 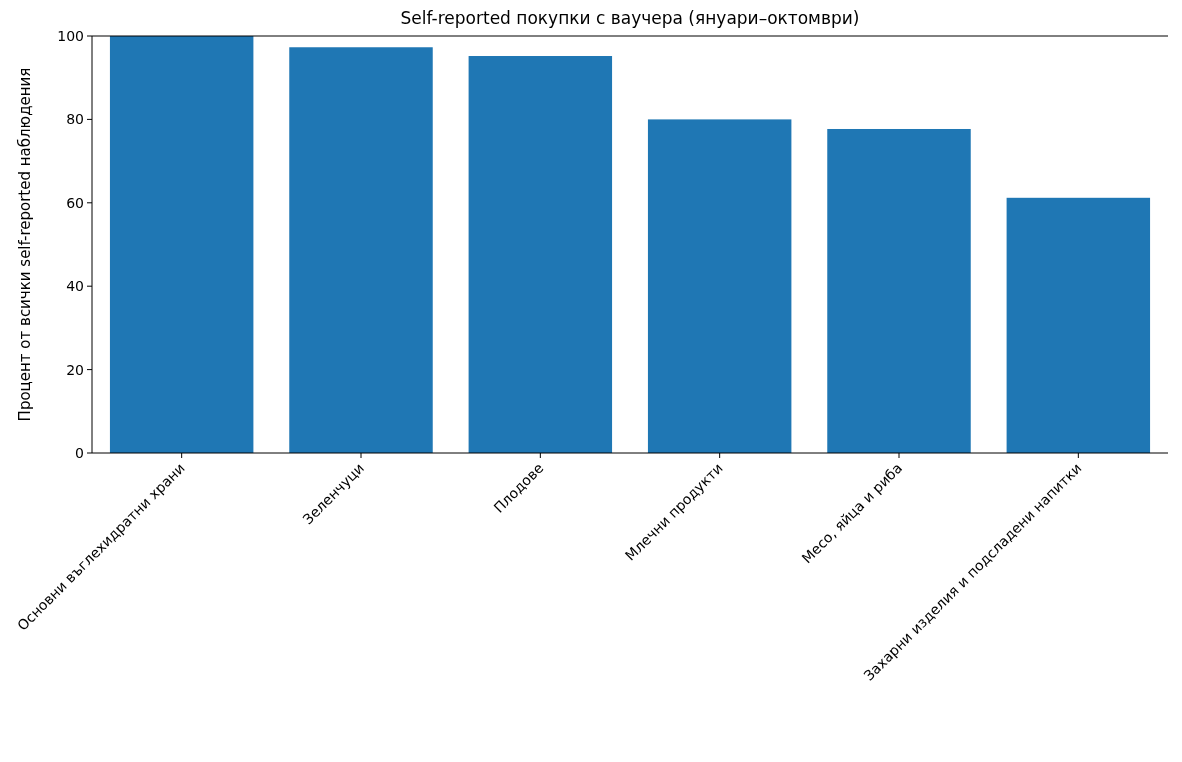 I want to click on chart-title: Self-reported покупки с ваучера (януари–октомври), so click(x=630, y=18).